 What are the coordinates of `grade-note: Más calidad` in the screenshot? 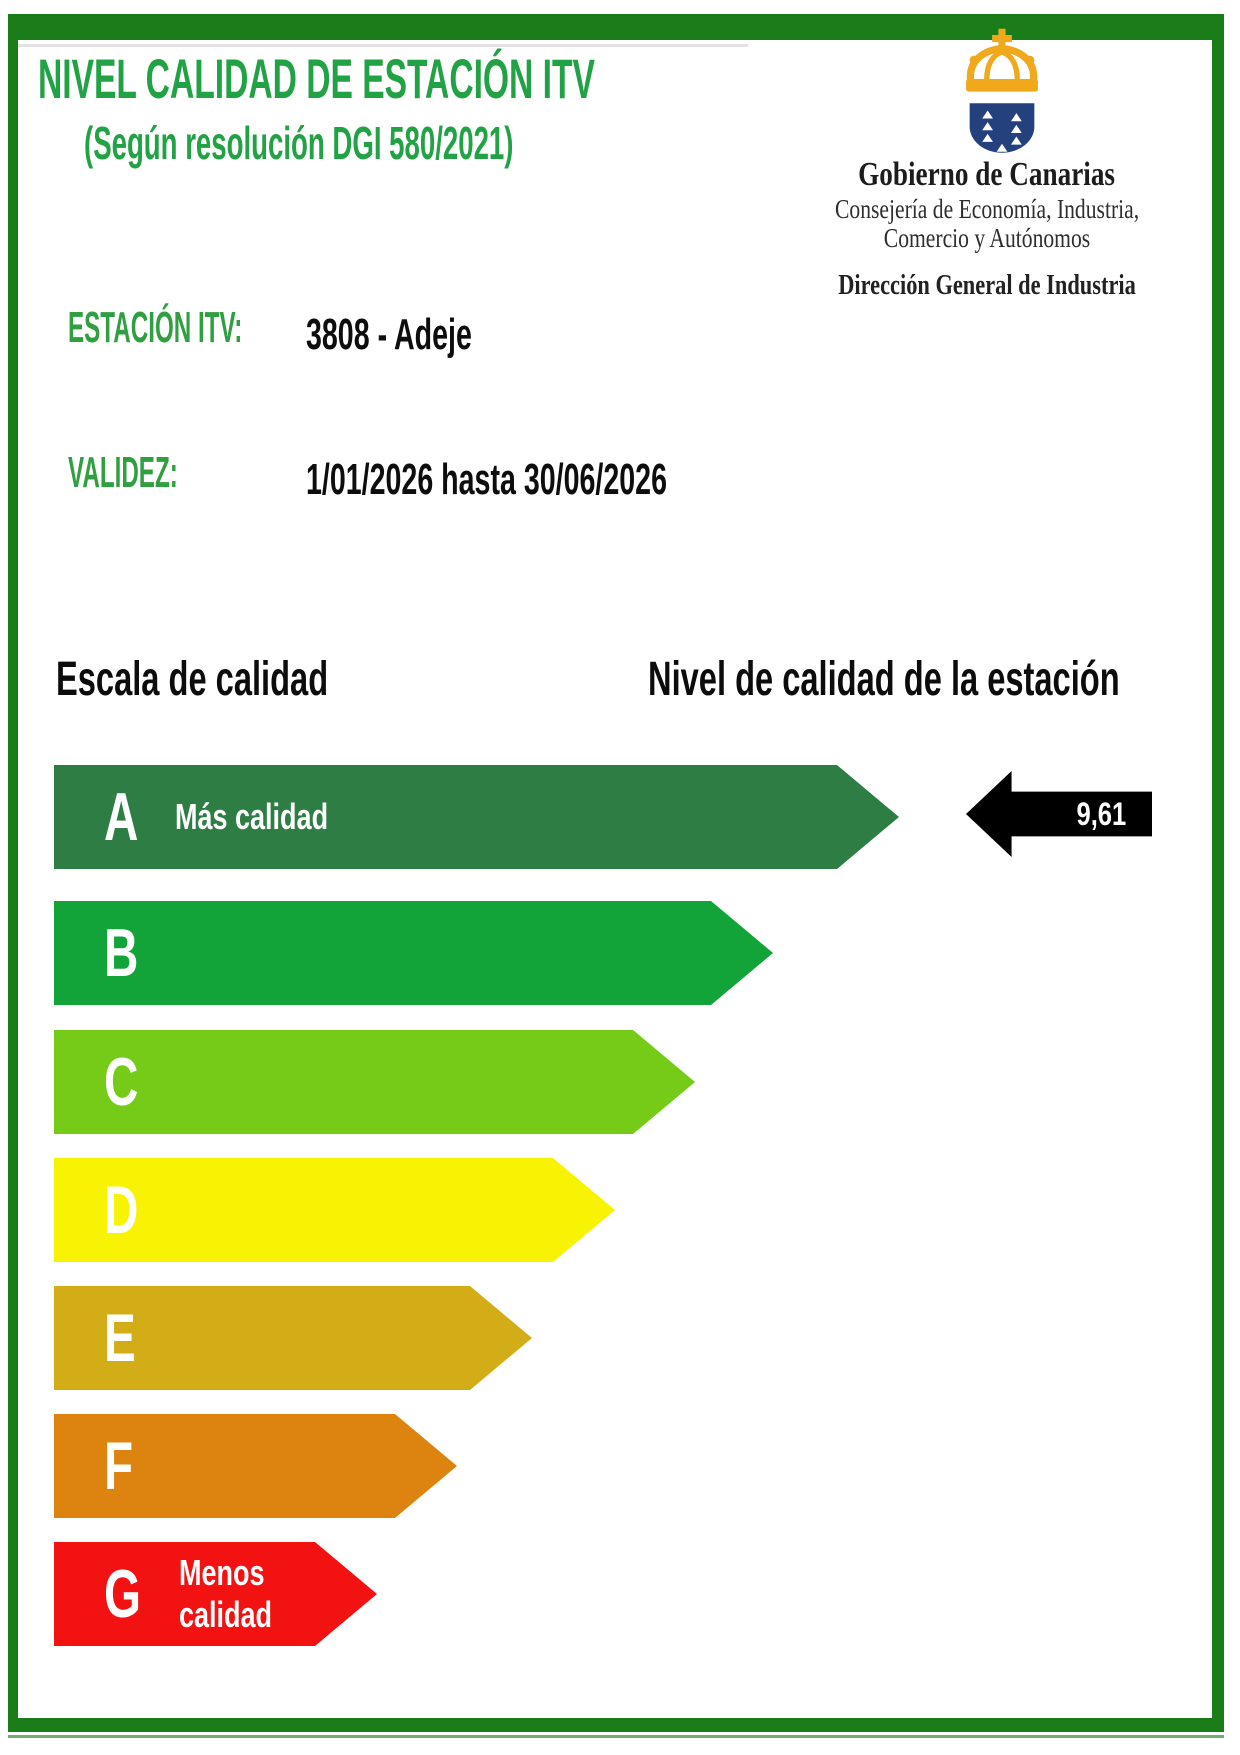 It's located at (252, 816).